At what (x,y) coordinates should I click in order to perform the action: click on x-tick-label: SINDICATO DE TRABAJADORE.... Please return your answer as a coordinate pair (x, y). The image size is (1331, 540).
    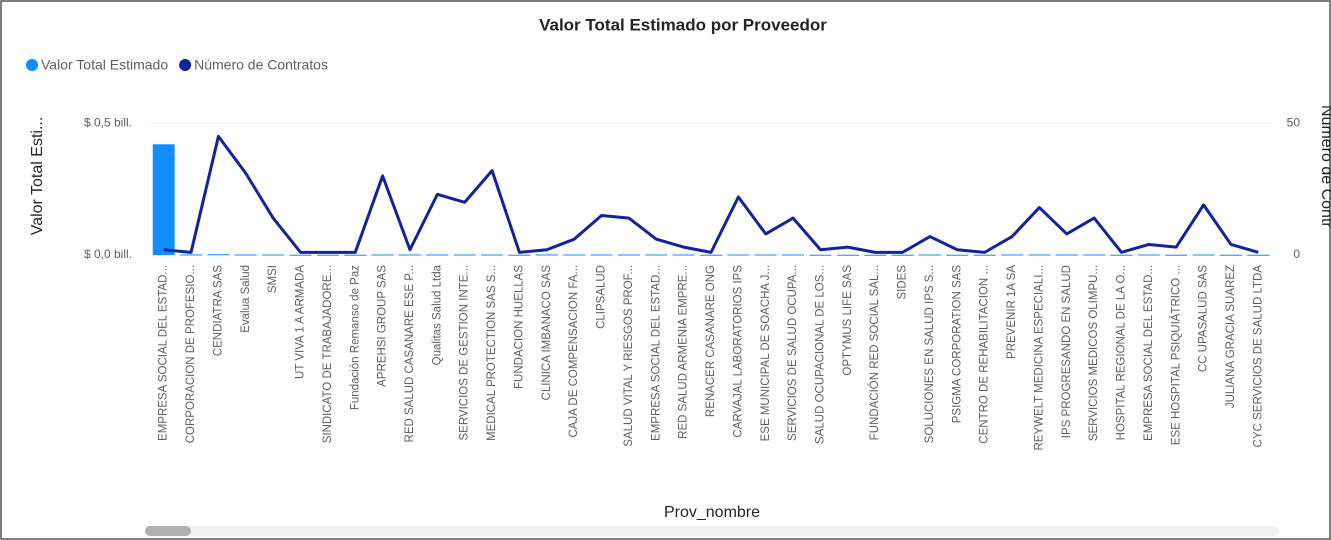
    Looking at the image, I should click on (328, 354).